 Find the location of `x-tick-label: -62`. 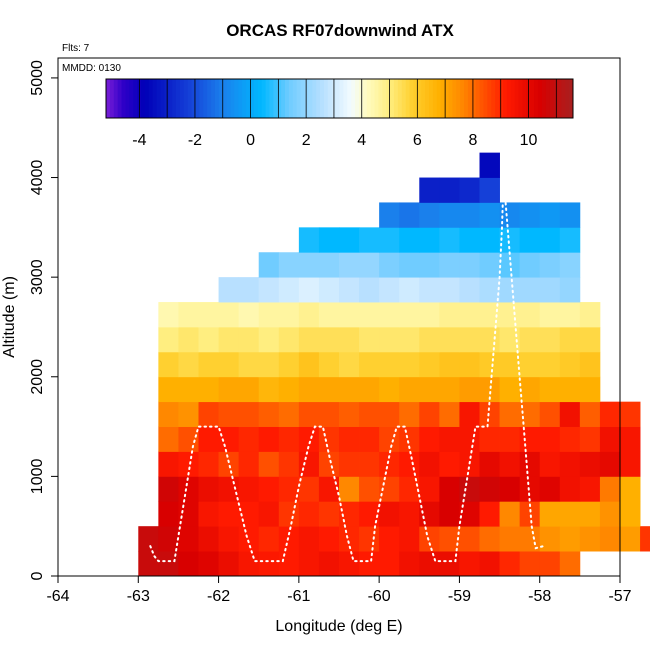

x-tick-label: -62 is located at coordinates (218, 596).